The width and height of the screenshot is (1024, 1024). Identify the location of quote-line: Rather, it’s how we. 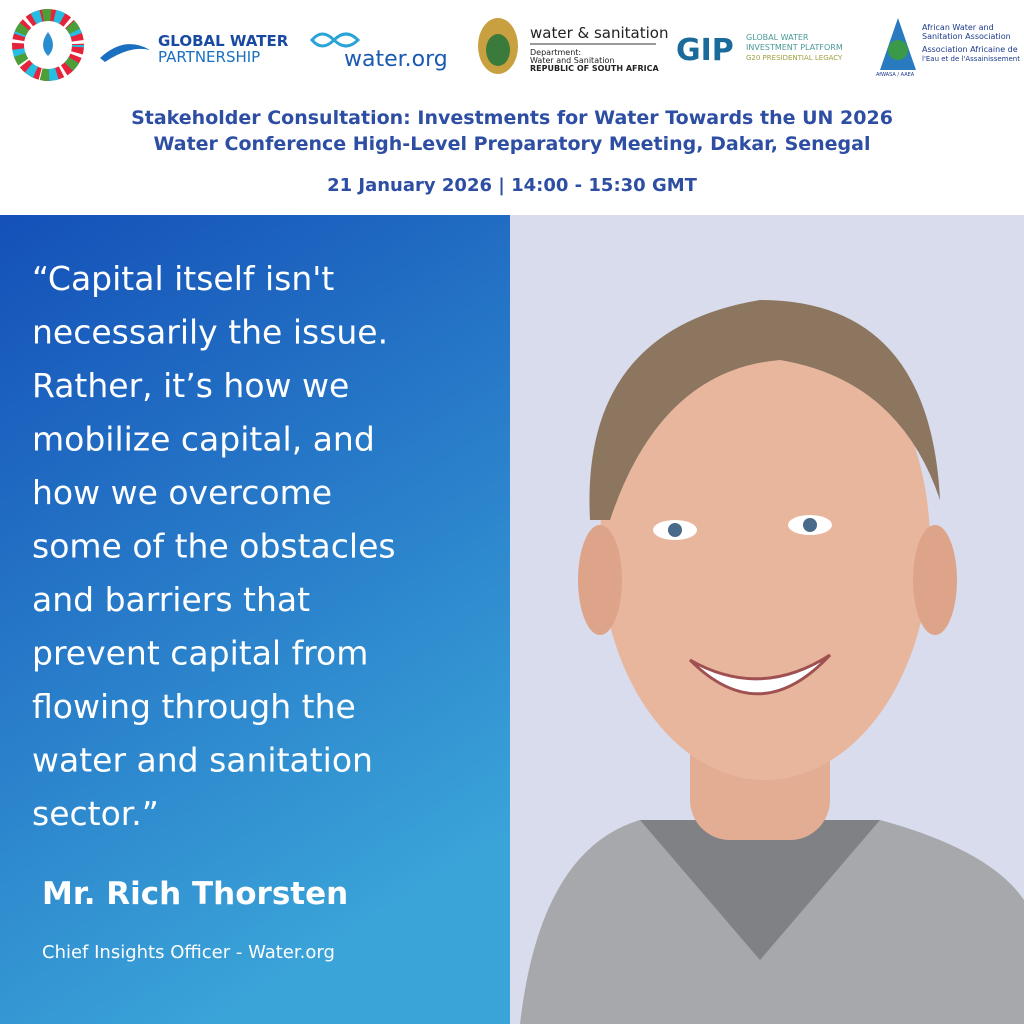
(190, 385).